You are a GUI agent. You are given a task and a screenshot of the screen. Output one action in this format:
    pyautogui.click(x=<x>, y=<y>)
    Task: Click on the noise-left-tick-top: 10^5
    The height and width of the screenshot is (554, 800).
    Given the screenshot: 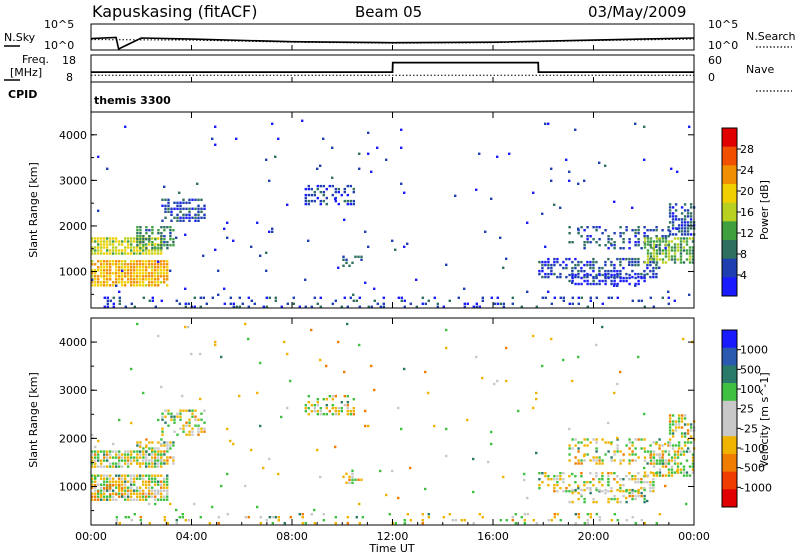 What is the action you would take?
    pyautogui.click(x=59, y=24)
    